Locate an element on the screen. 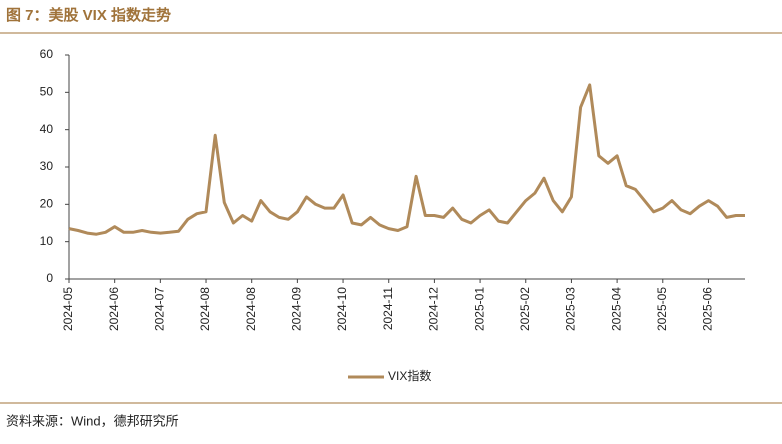 The height and width of the screenshot is (444, 782). y-tick-label: 60 is located at coordinates (47, 54).